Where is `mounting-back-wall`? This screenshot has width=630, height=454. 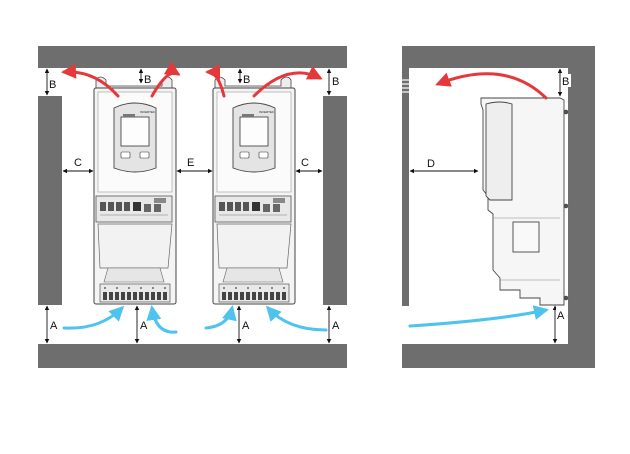 mounting-back-wall is located at coordinates (581, 207).